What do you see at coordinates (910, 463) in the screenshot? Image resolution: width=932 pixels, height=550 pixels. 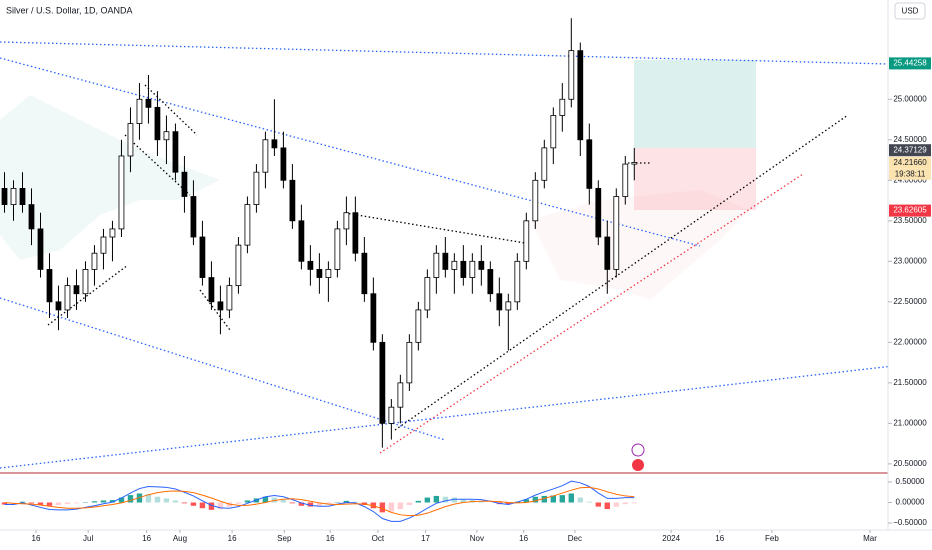 I see `y-tick-label: 20.50000` at bounding box center [910, 463].